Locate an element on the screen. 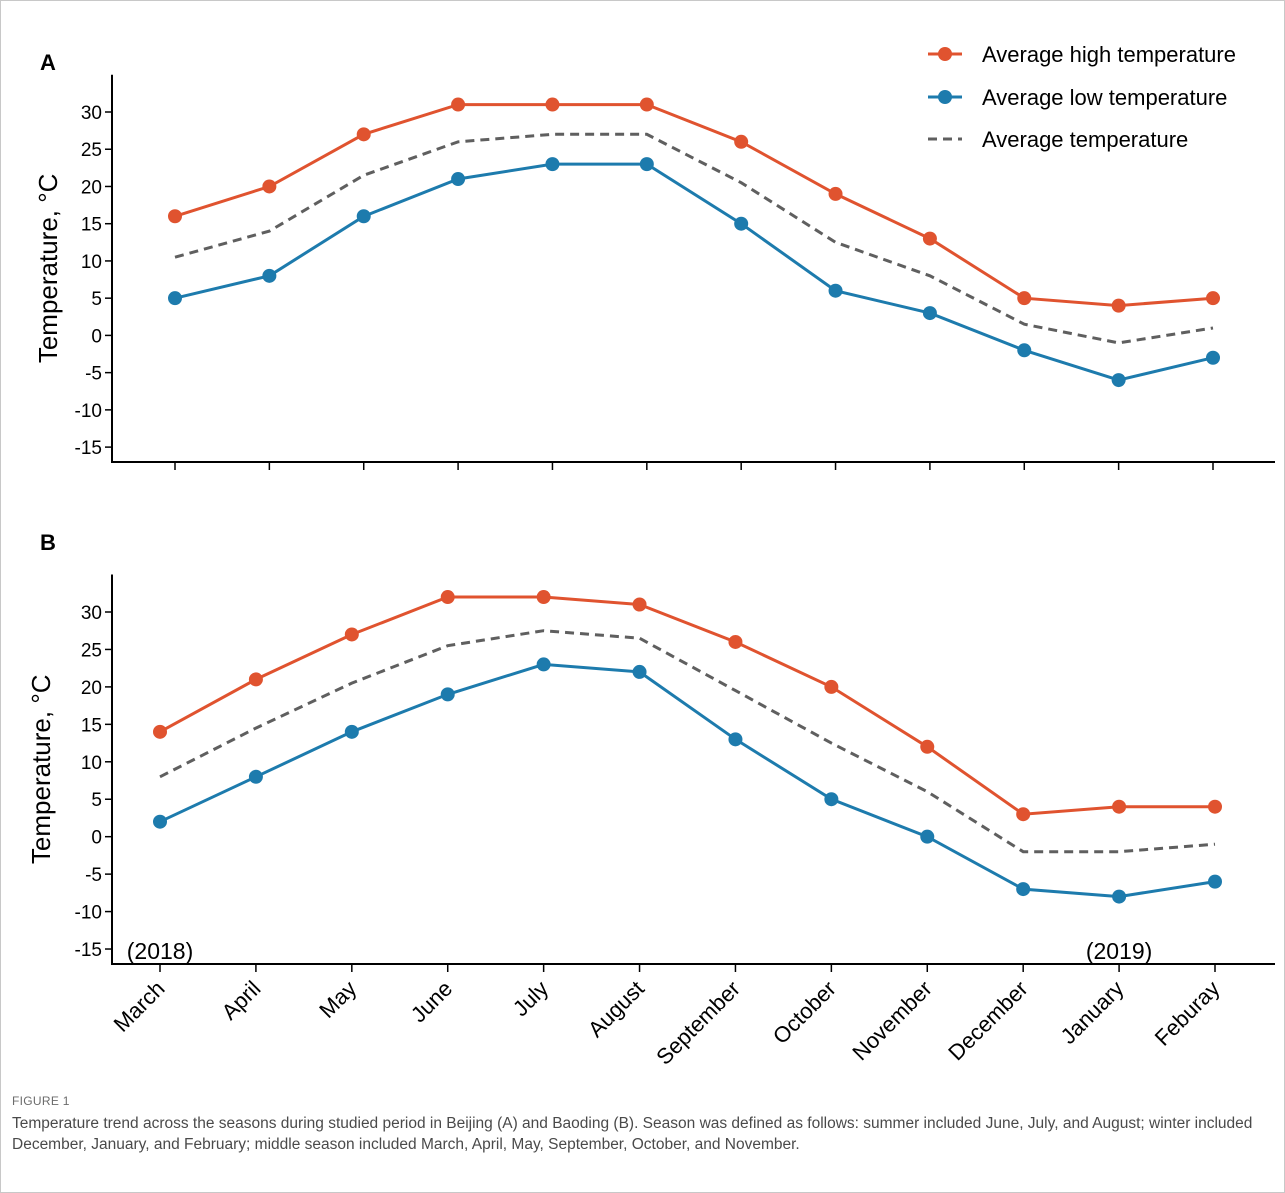 This screenshot has width=1285, height=1193. x-tick-label: May is located at coordinates (337, 999).